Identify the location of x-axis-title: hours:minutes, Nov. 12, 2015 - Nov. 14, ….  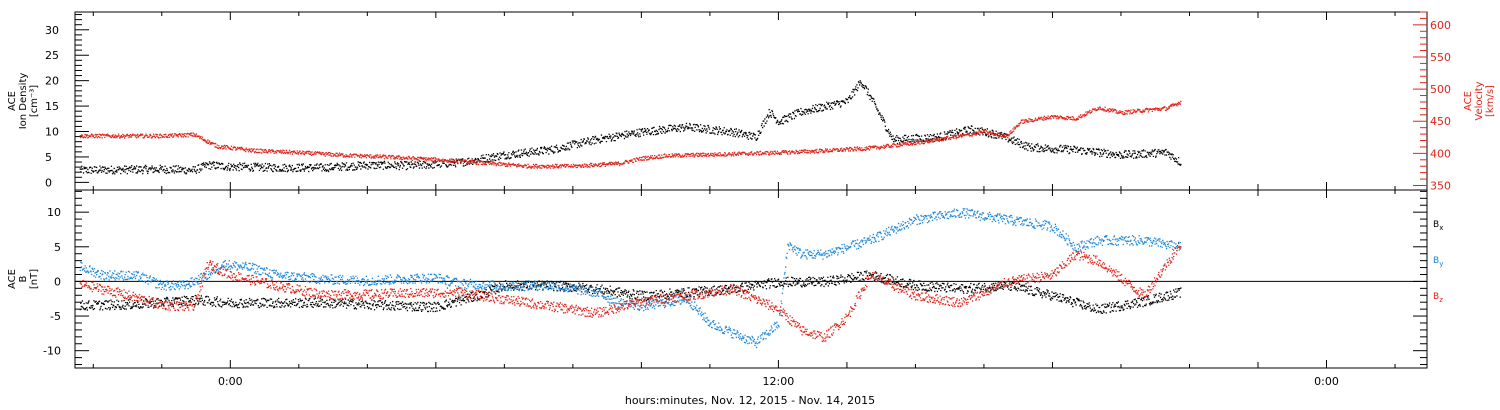
(750, 400).